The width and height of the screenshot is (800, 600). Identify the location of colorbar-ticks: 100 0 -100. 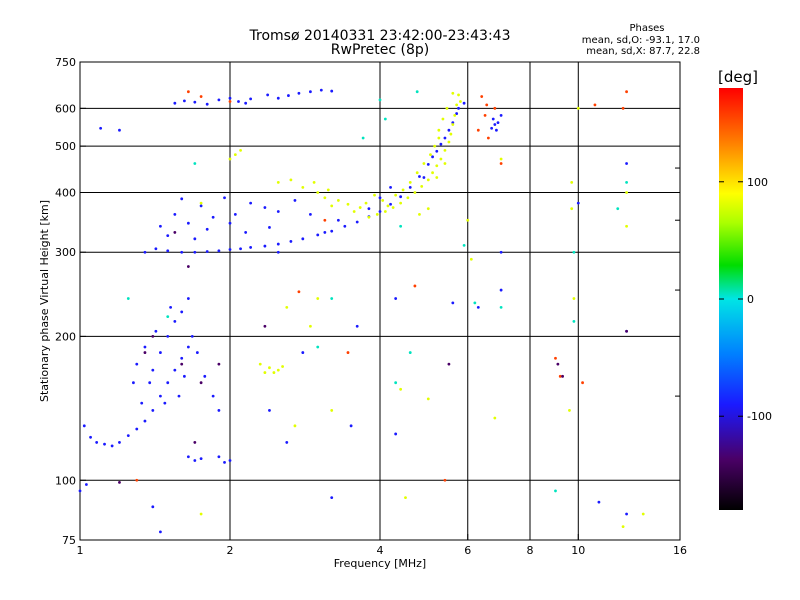
(745, 299).